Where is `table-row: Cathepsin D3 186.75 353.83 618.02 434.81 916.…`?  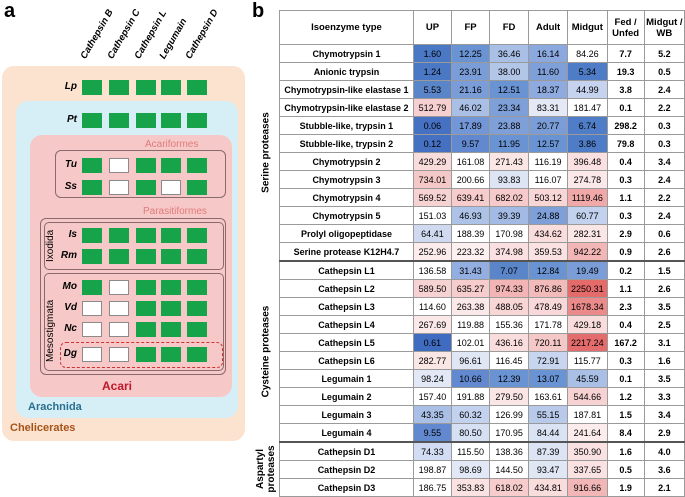 table-row: Cathepsin D3 186.75 353.83 618.02 434.81 916.… is located at coordinates (482, 487).